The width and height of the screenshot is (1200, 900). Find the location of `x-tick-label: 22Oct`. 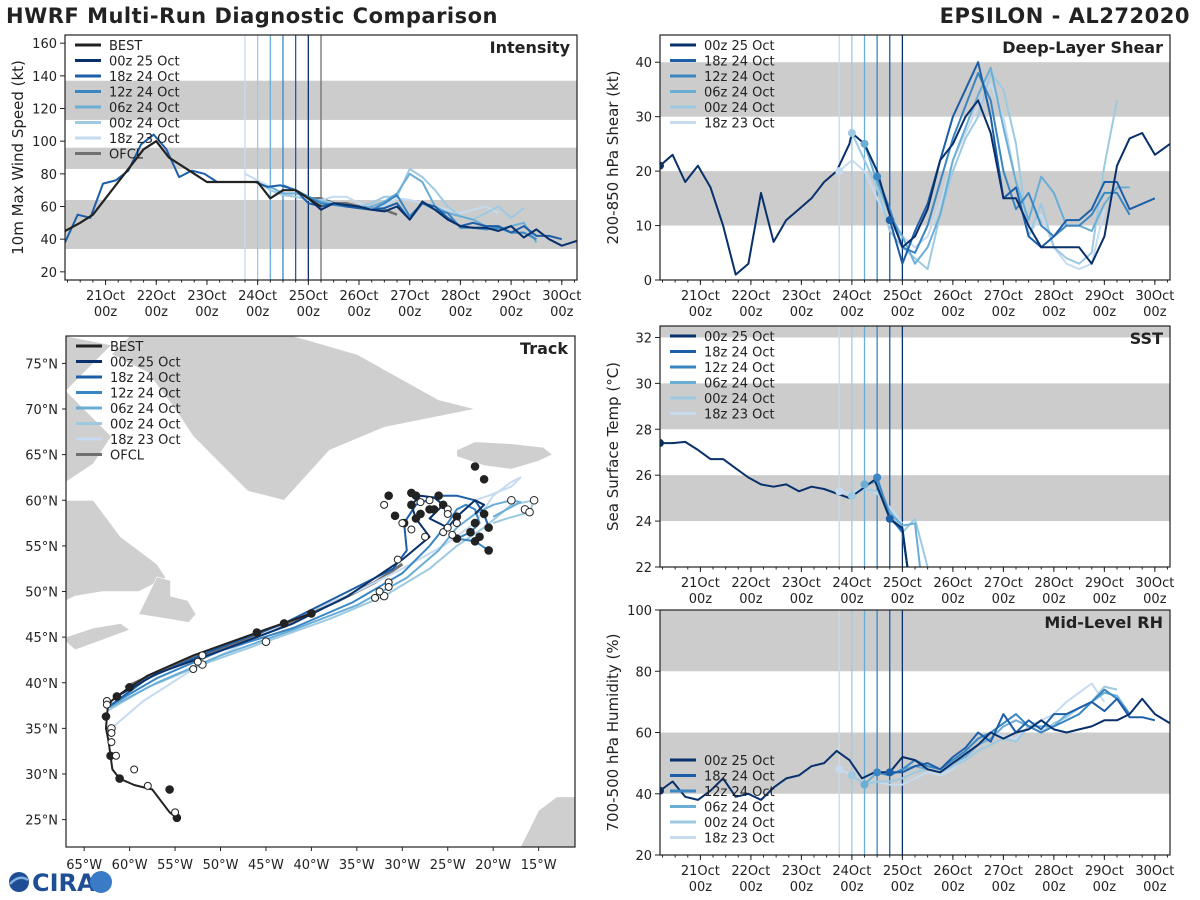

x-tick-label: 22Oct is located at coordinates (750, 296).